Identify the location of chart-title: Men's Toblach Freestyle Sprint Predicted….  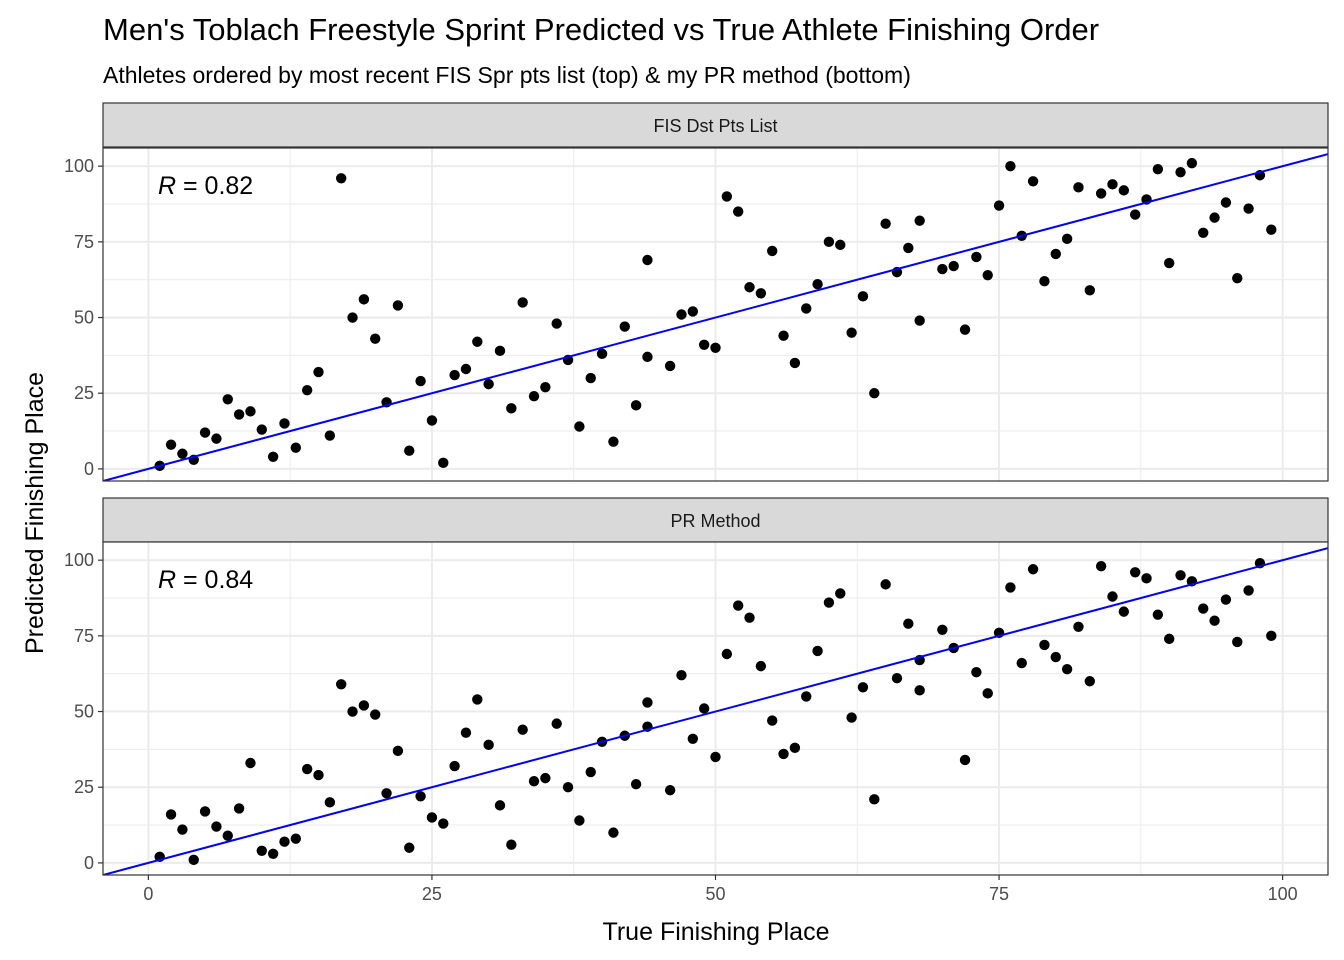
(601, 29).